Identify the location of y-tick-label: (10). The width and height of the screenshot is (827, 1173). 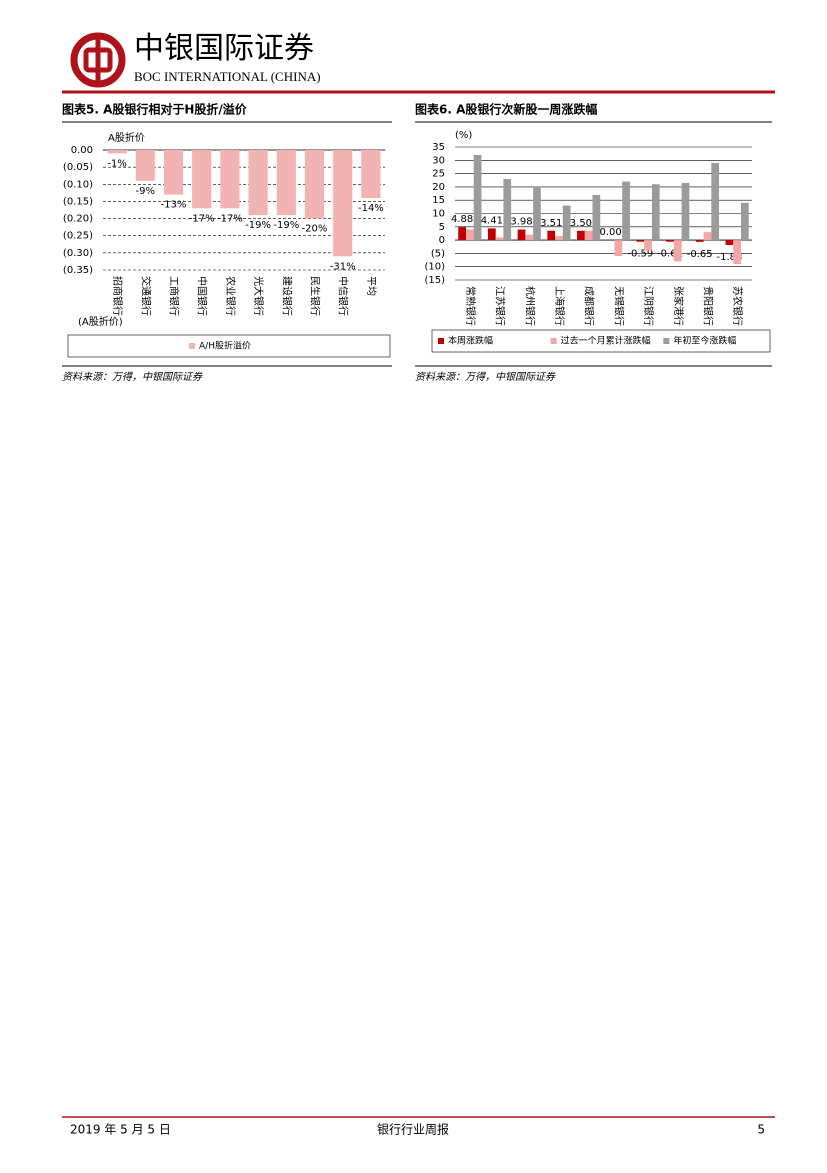
(434, 267).